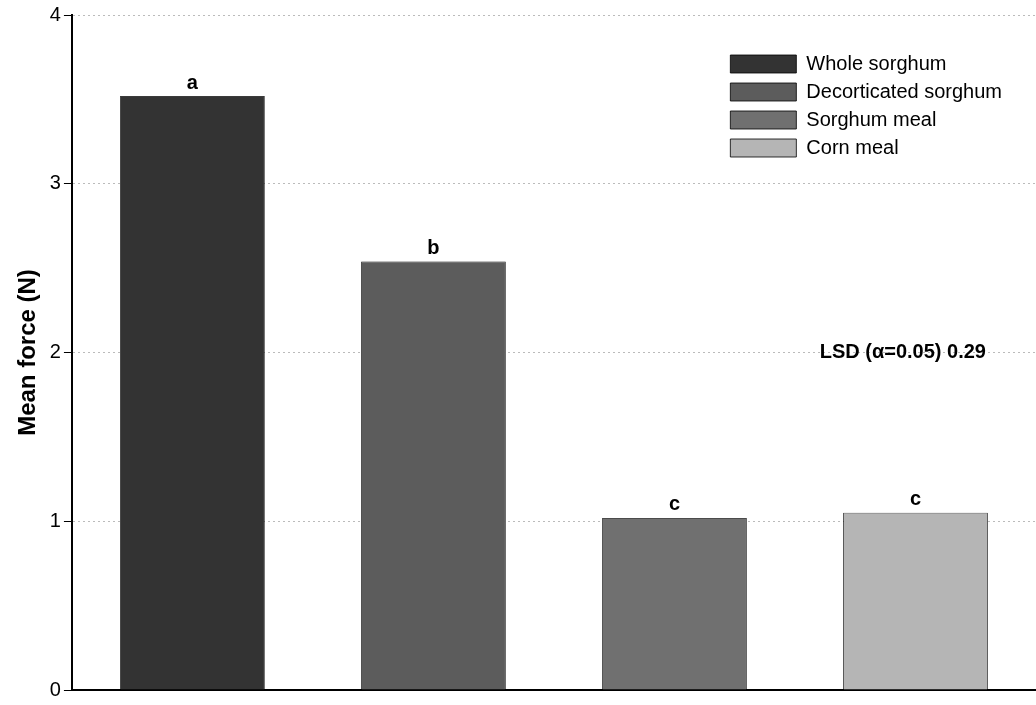 This screenshot has width=1036, height=705. I want to click on y-tick-label: 4, so click(55, 13).